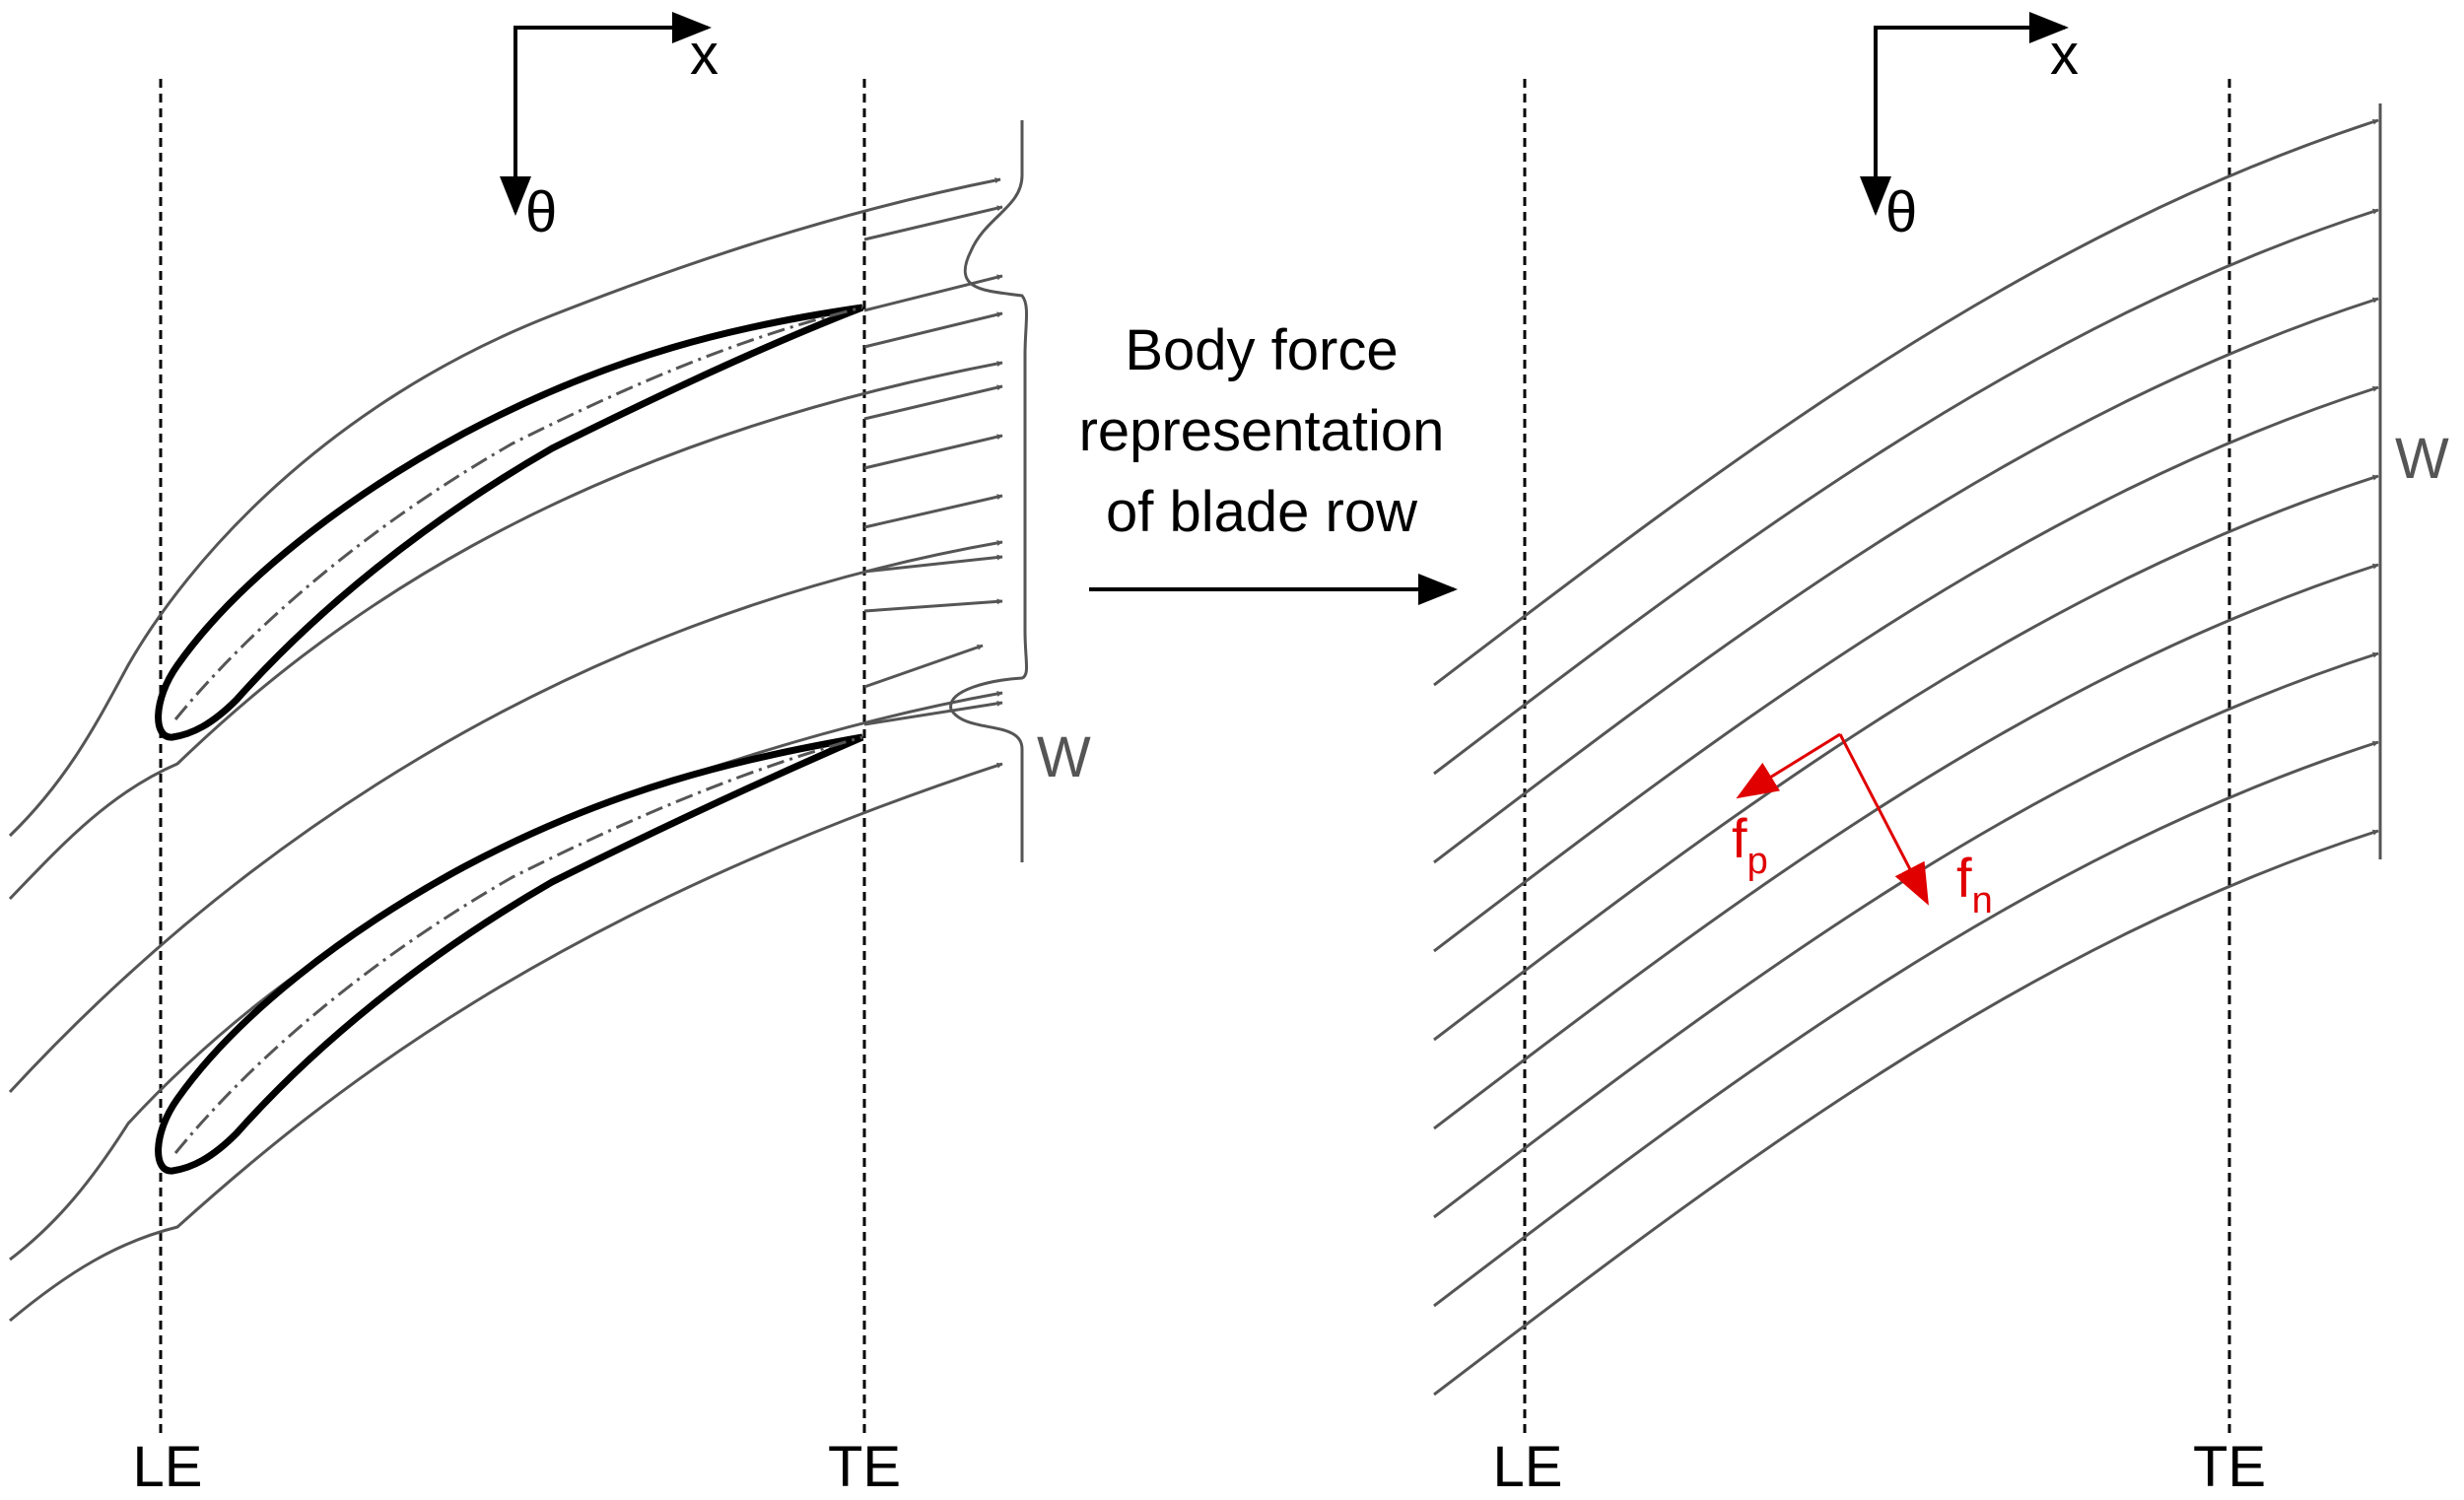  I want to click on center-caption: Body force representation of blade row, so click(1268, 461).